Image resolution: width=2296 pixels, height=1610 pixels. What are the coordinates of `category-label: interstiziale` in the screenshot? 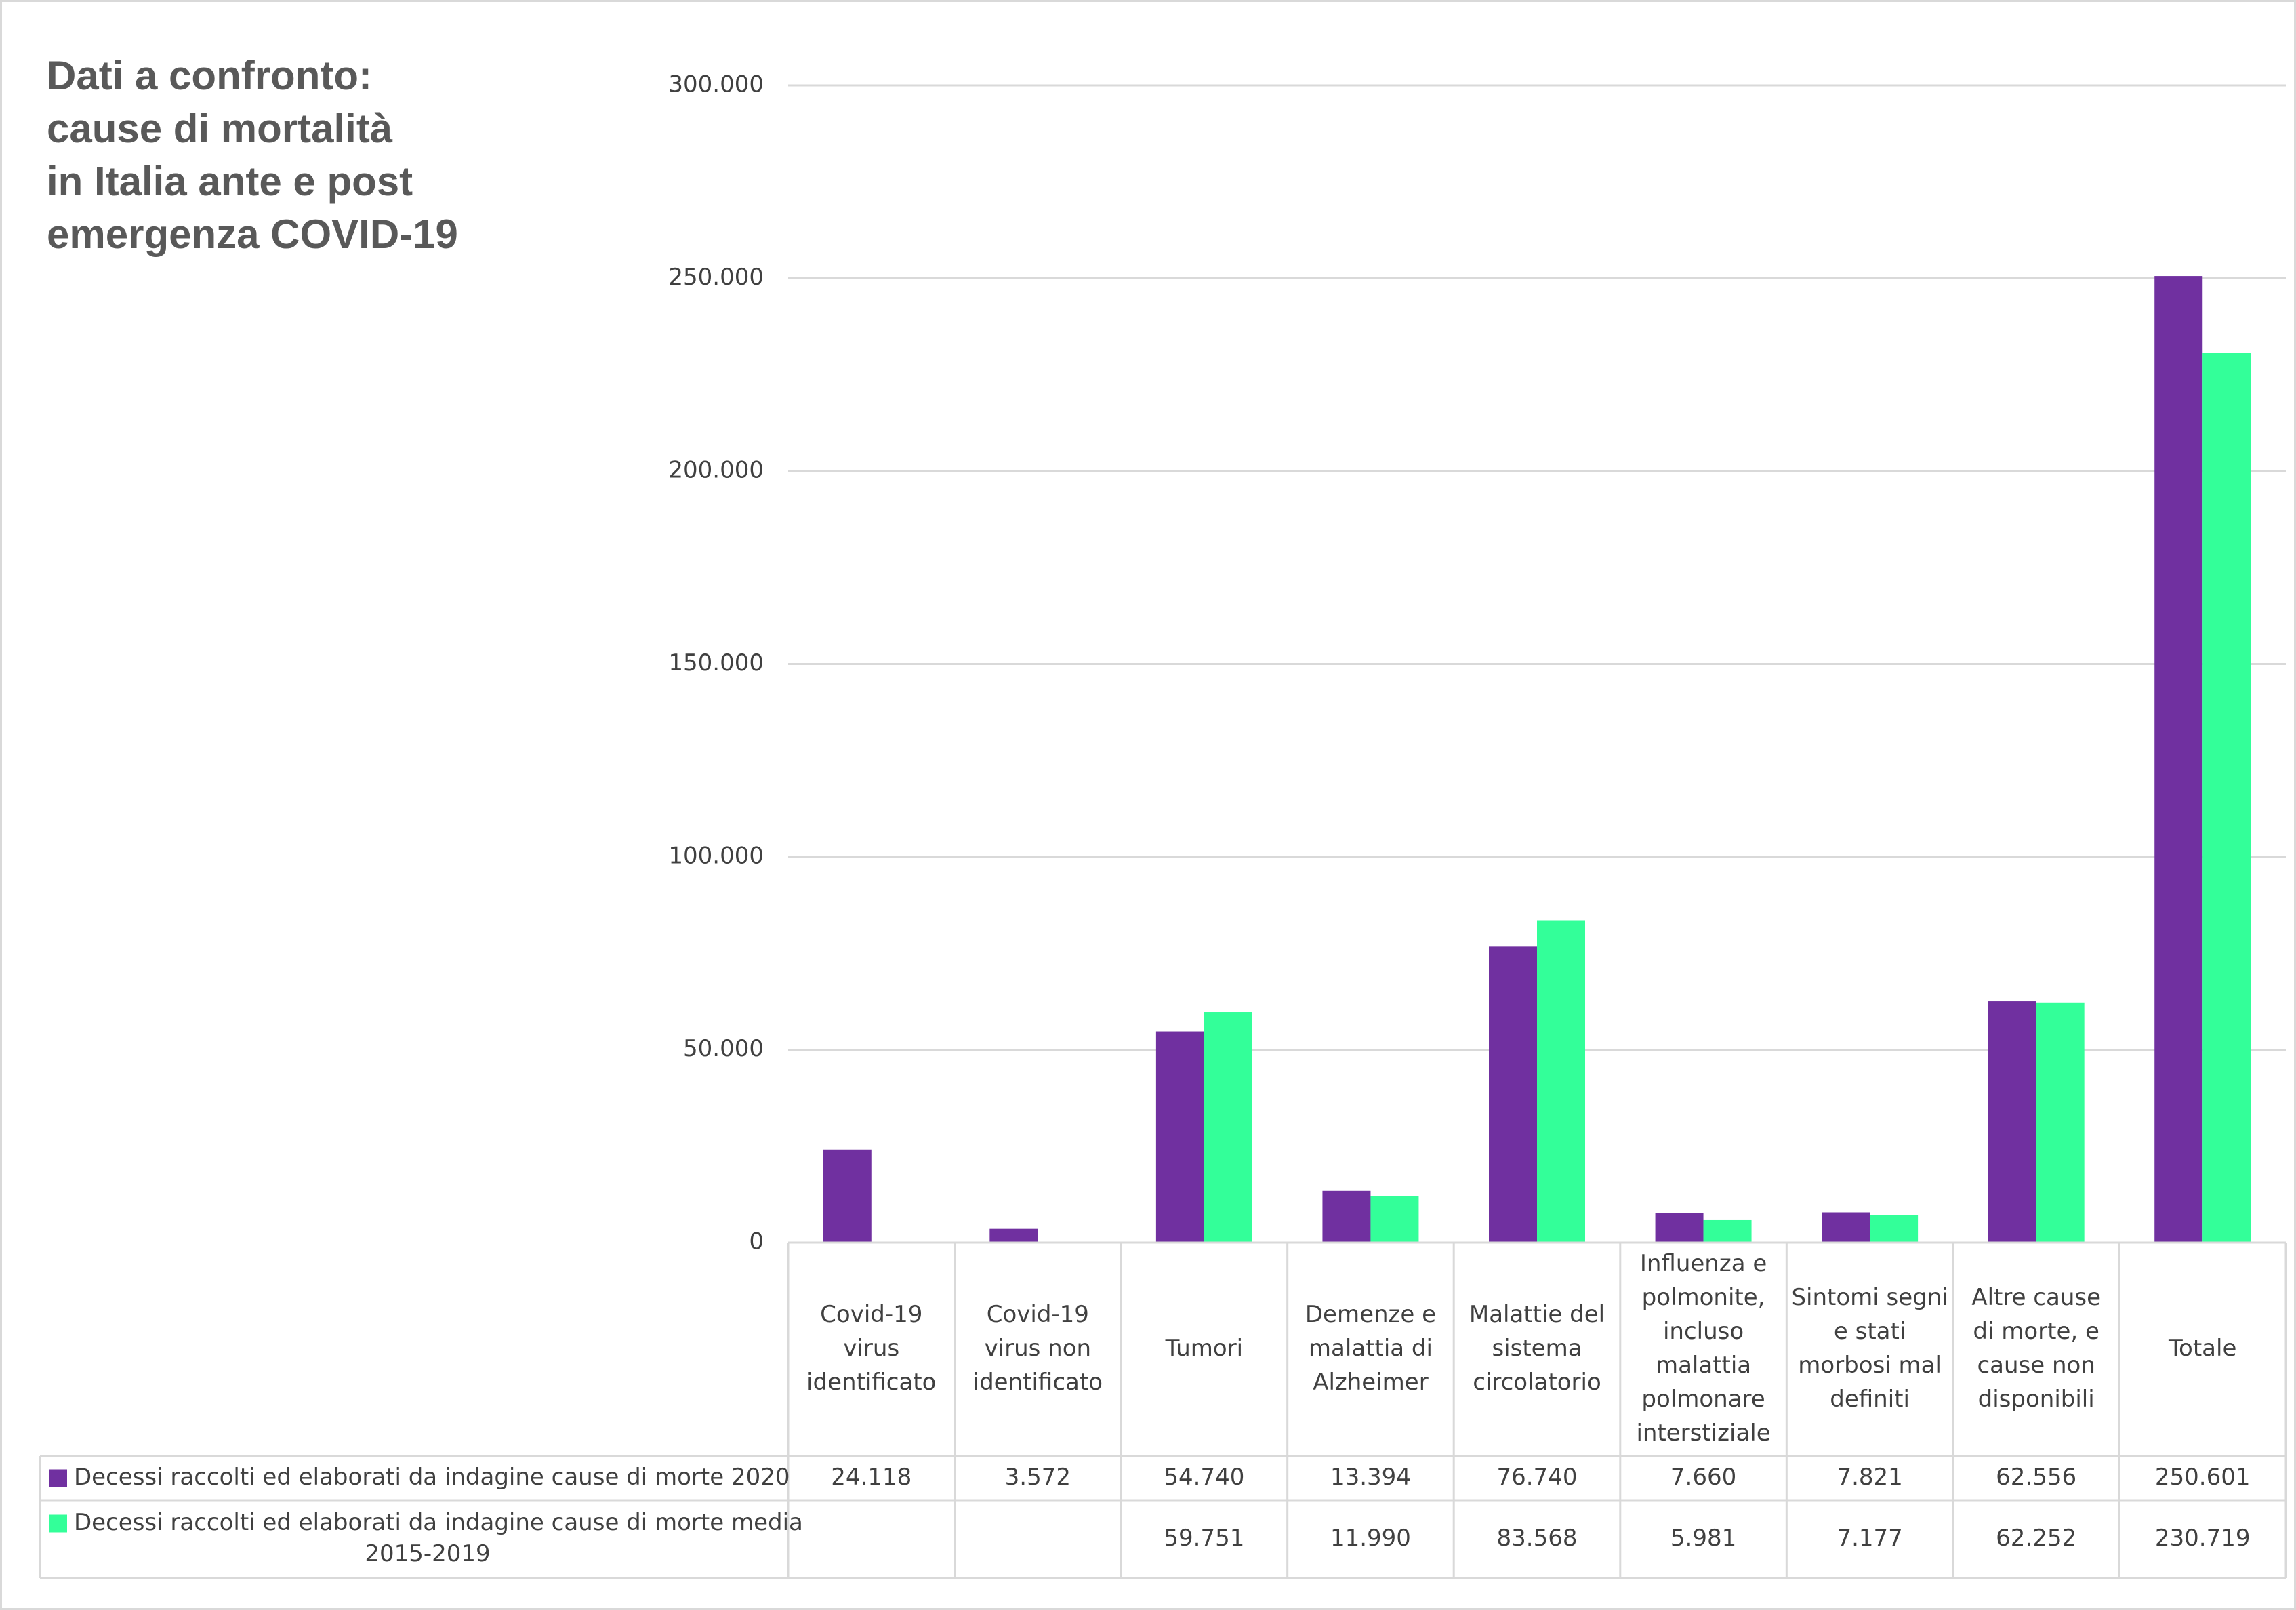 It's located at (1703, 1433).